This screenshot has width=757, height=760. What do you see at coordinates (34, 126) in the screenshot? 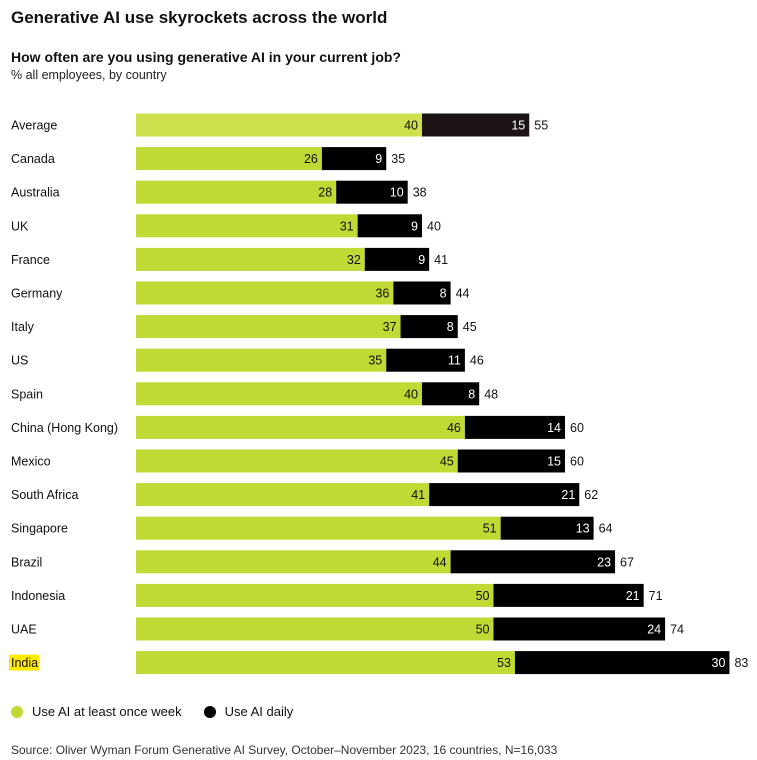
I see `category-label: Average` at bounding box center [34, 126].